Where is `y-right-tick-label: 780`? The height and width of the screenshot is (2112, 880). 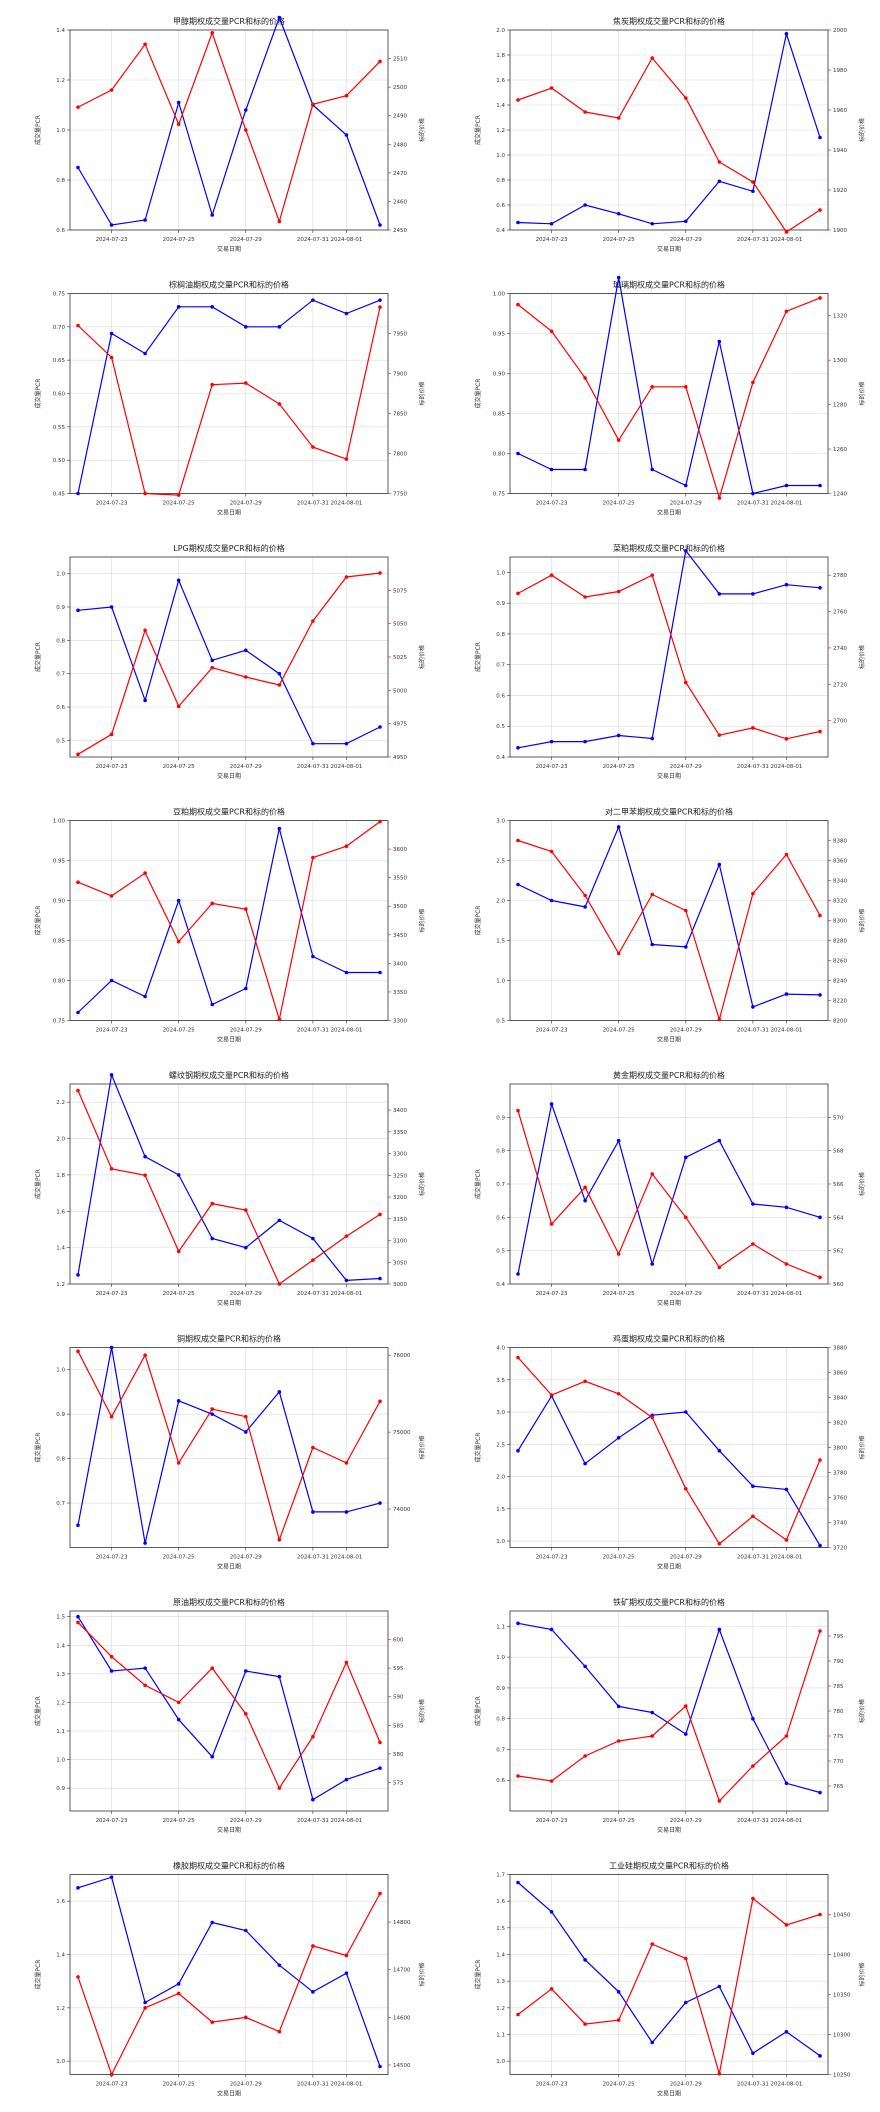
y-right-tick-label: 780 is located at coordinates (838, 1712).